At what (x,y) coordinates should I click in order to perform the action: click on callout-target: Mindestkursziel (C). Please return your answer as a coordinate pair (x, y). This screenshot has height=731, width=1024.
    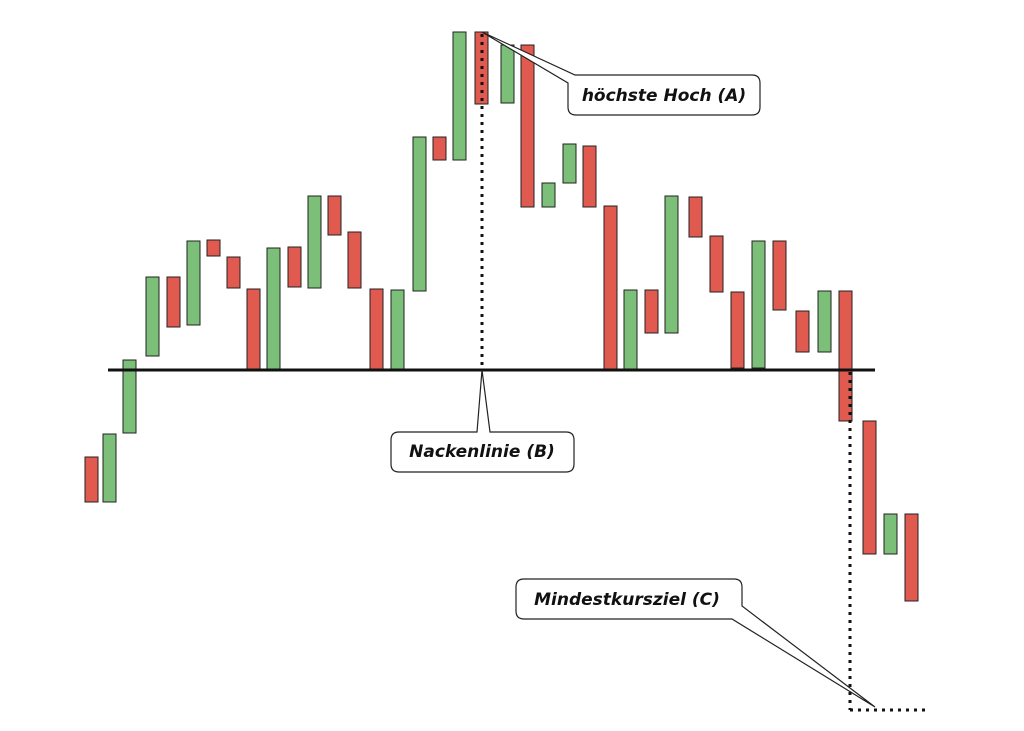
    Looking at the image, I should click on (695, 643).